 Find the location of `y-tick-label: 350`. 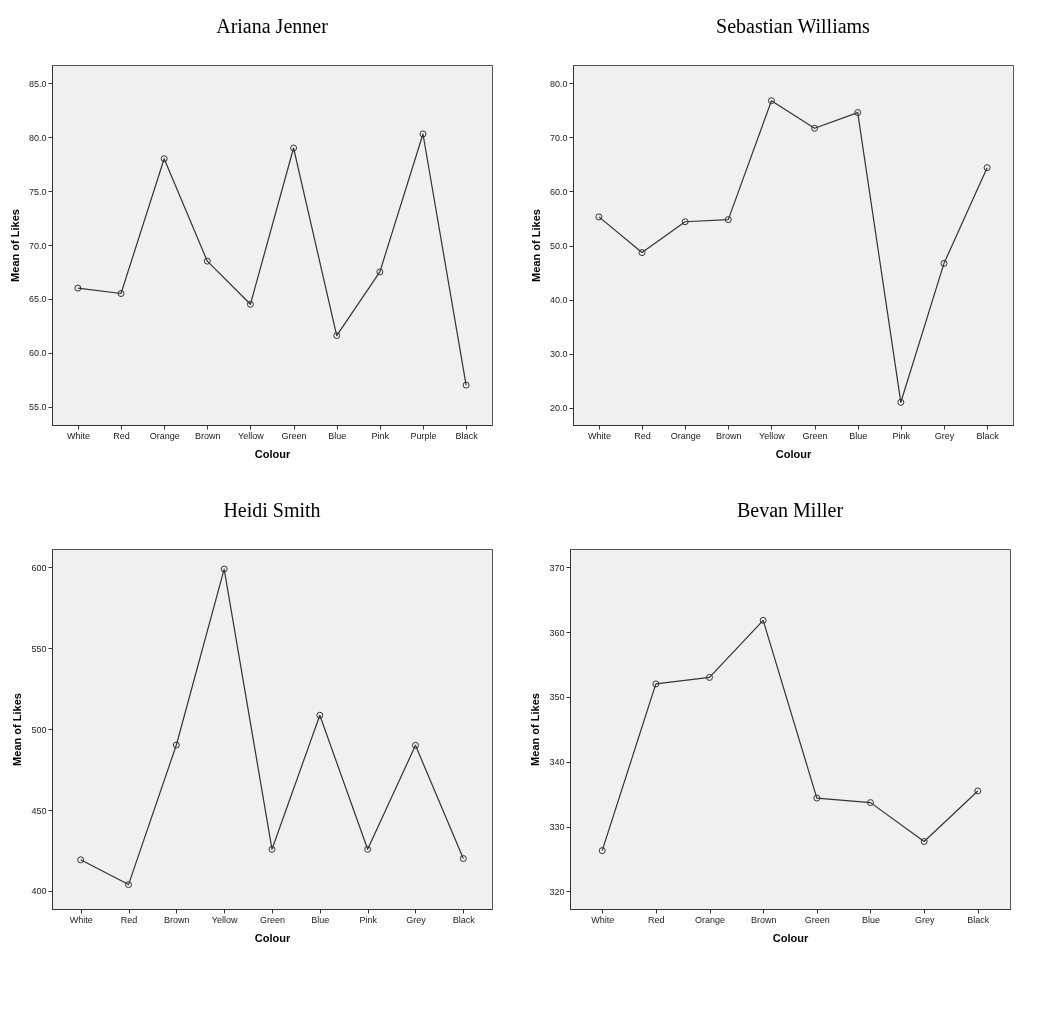

y-tick-label: 350 is located at coordinates (557, 697).